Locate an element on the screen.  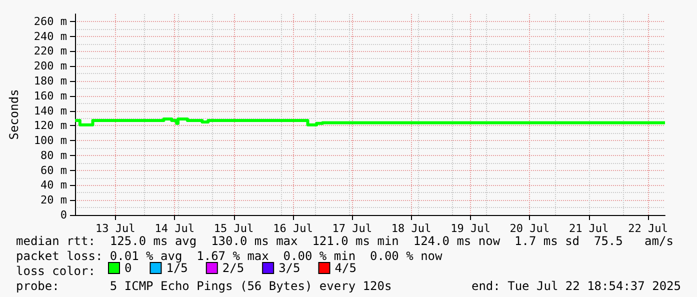
text: end: Tue Jul 22 18:54:37 2025 is located at coordinates (576, 286).